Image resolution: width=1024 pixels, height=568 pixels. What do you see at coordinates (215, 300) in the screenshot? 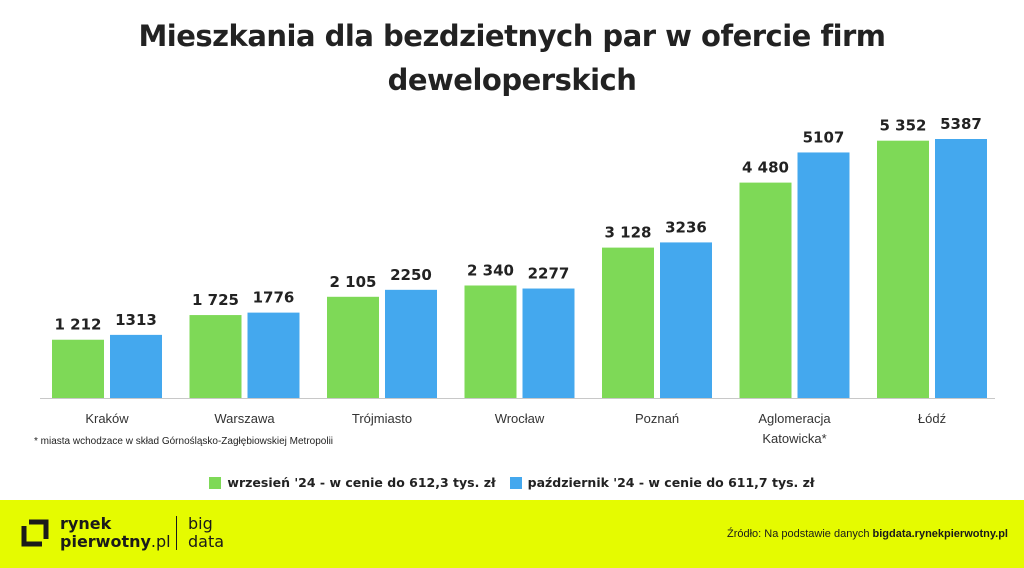
I see `data-label-september-warszawa: 1 725` at bounding box center [215, 300].